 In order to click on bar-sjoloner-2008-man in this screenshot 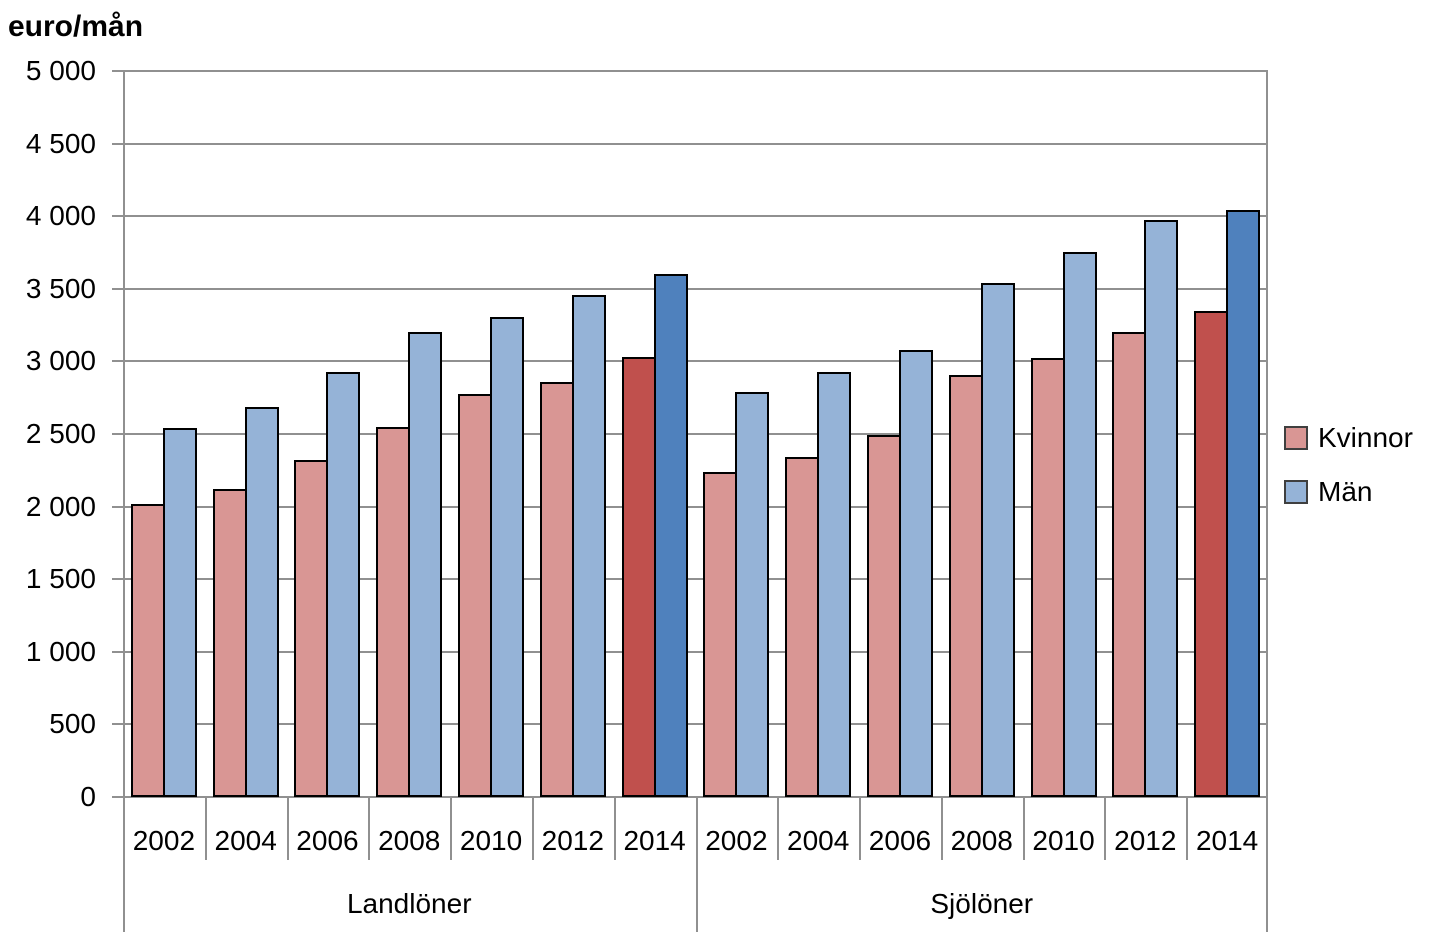, I will do `click(998, 540)`.